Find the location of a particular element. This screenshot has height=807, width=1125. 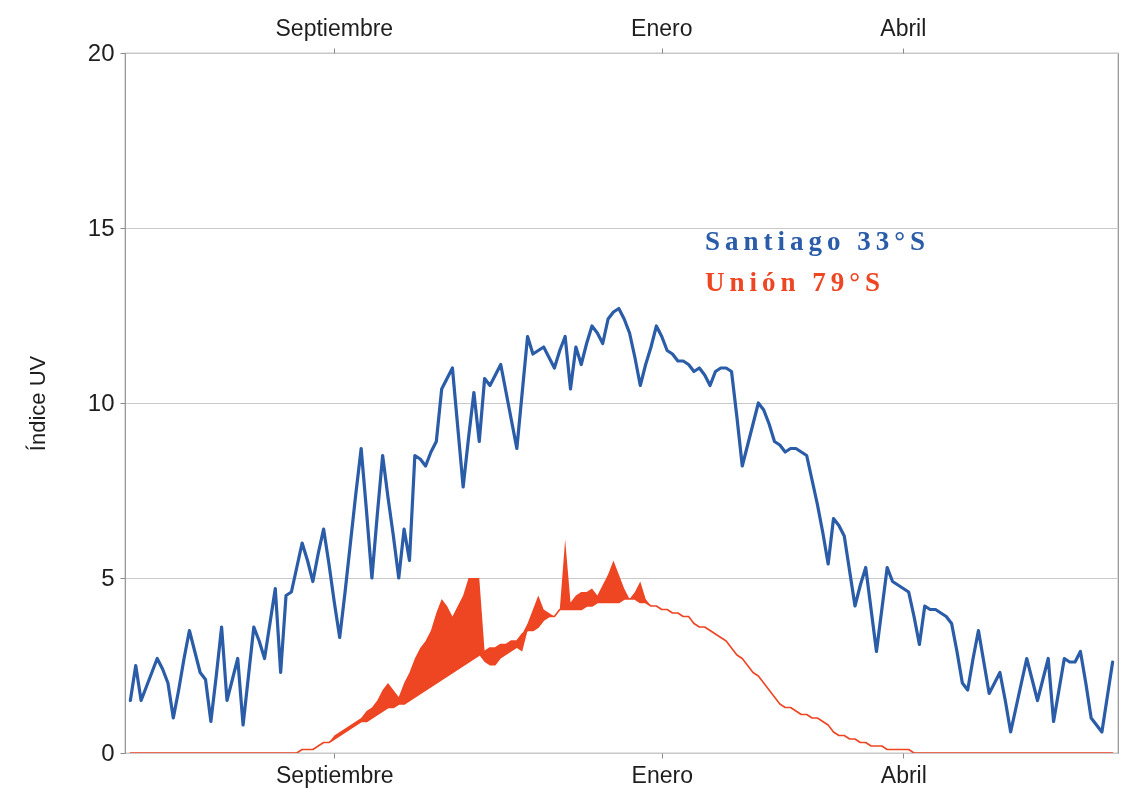

x-tick-label: Abril is located at coordinates (903, 774).